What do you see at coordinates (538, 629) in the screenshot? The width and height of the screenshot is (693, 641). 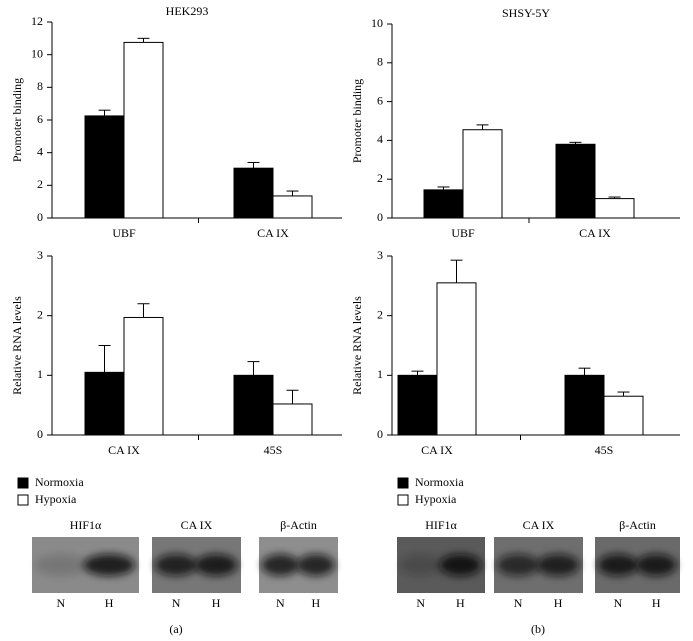 I see `panel-label: (b)` at bounding box center [538, 629].